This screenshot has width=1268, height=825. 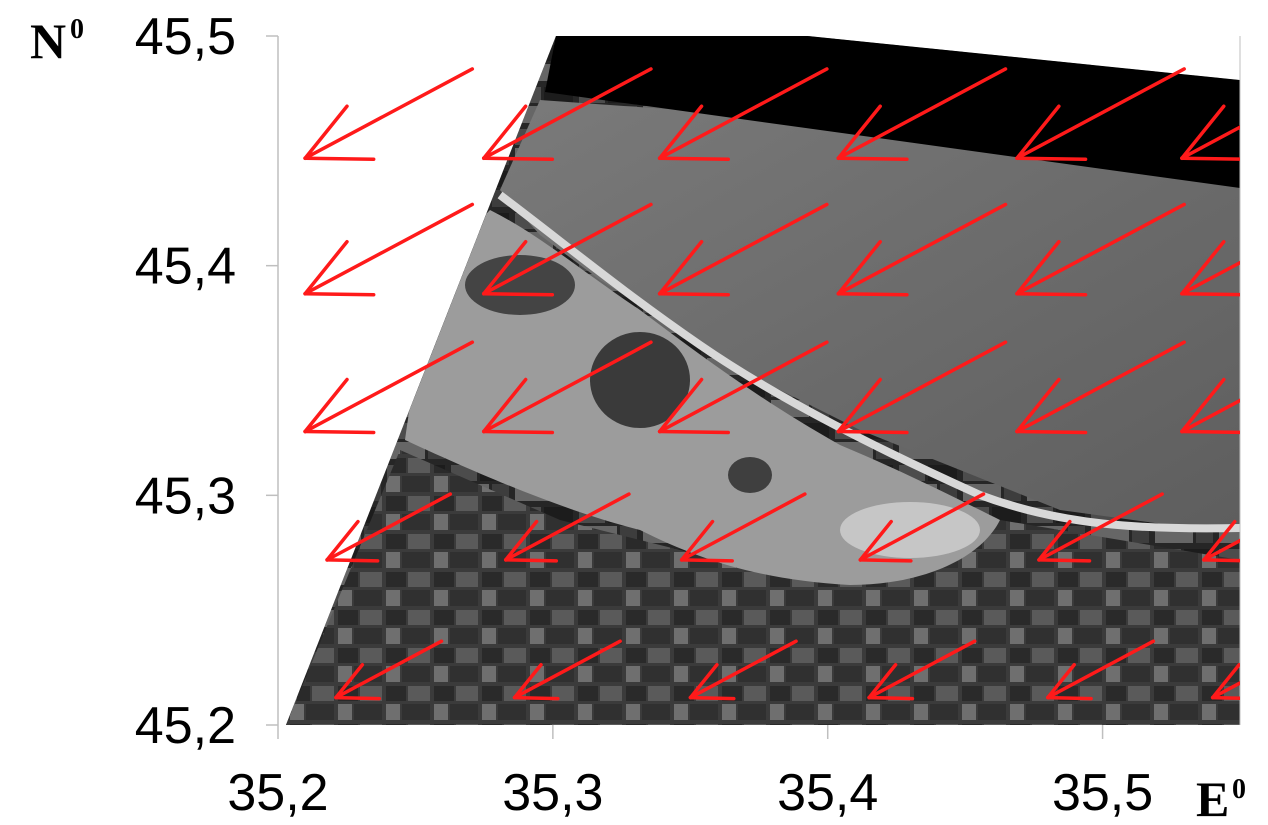 What do you see at coordinates (1102, 793) in the screenshot?
I see `x-tick-label: 35,5` at bounding box center [1102, 793].